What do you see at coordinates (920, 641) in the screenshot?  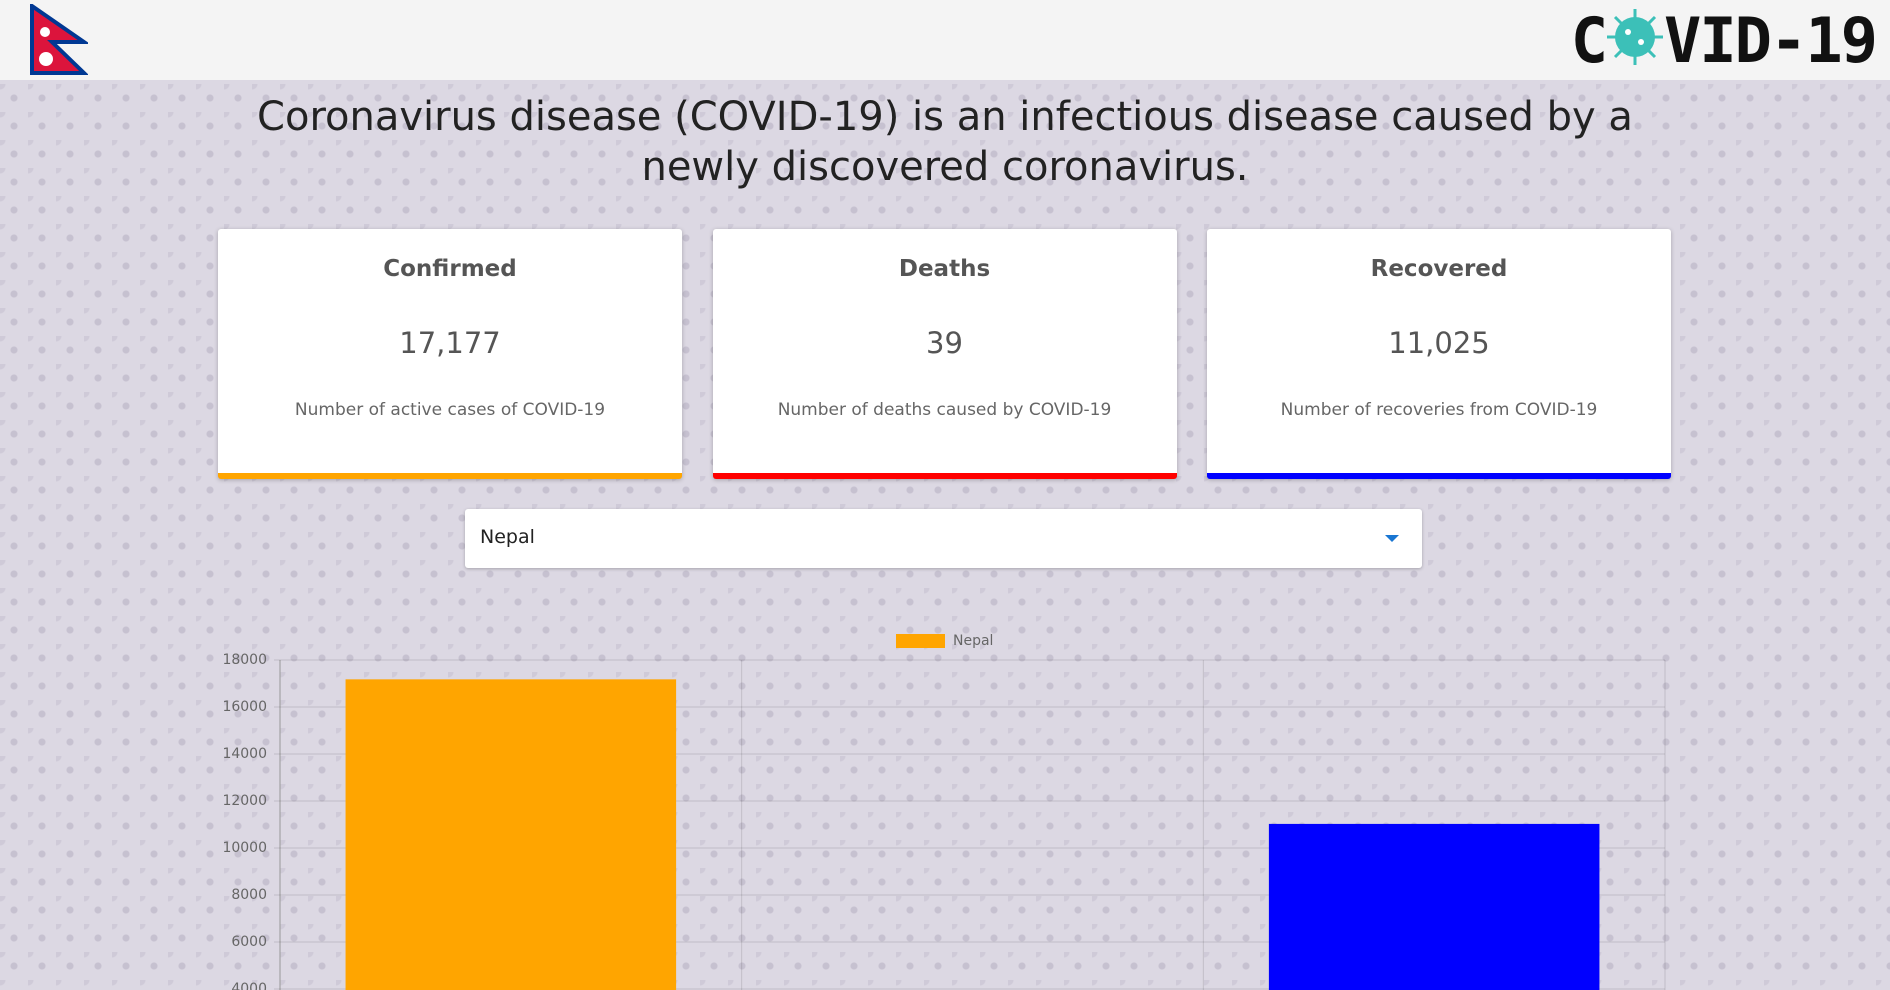 I see `legend-swatch` at bounding box center [920, 641].